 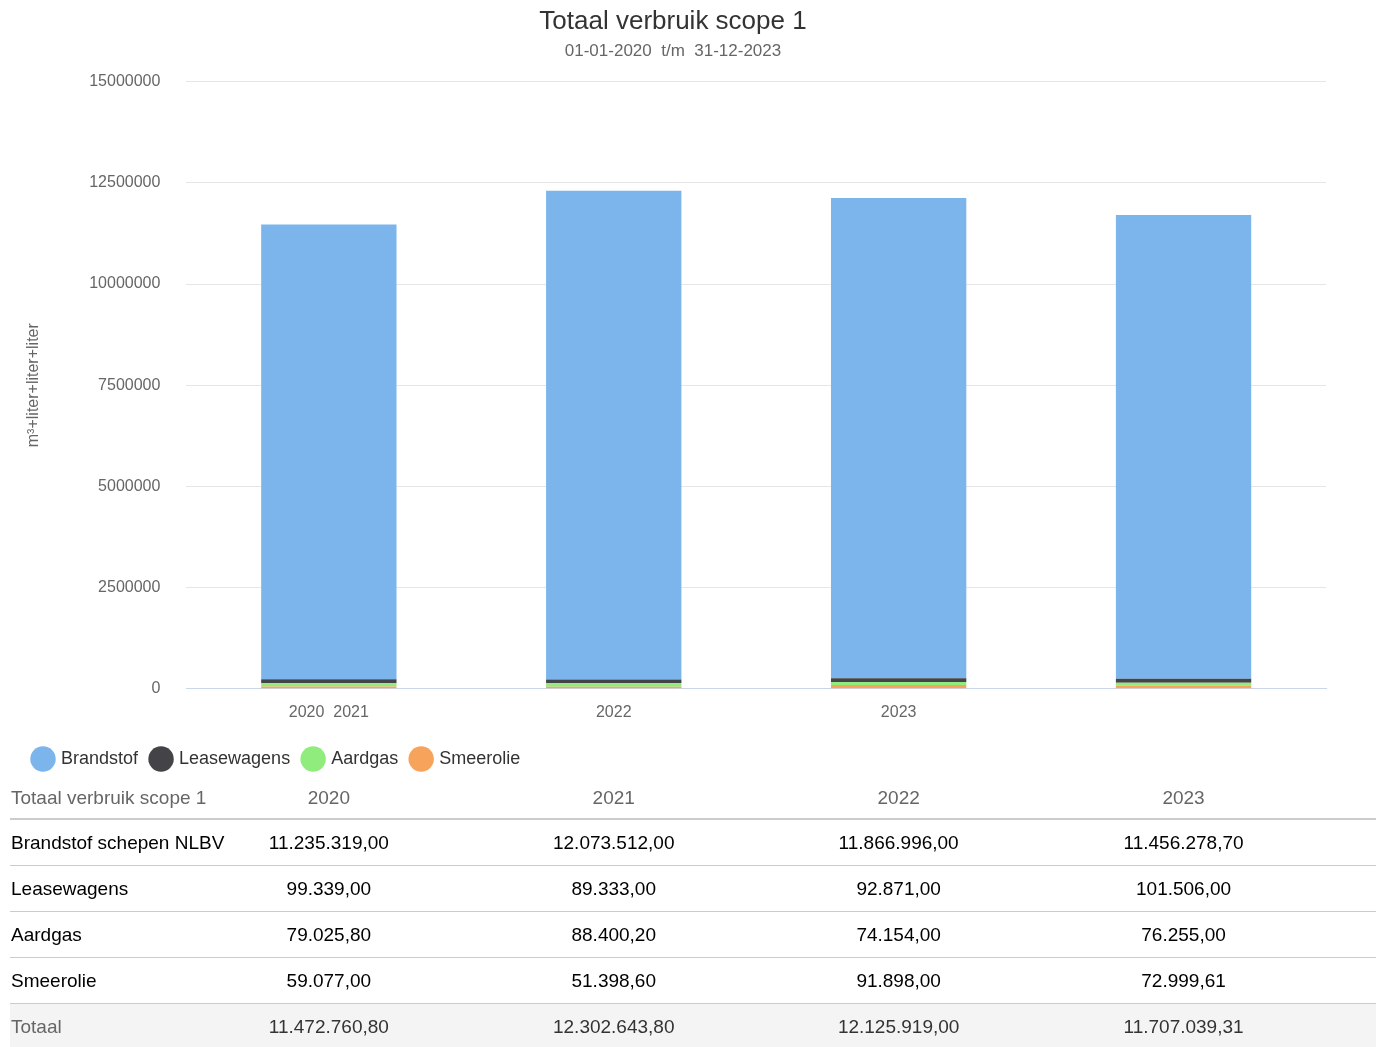 I want to click on y-tick-label: 15000000, so click(x=125, y=81).